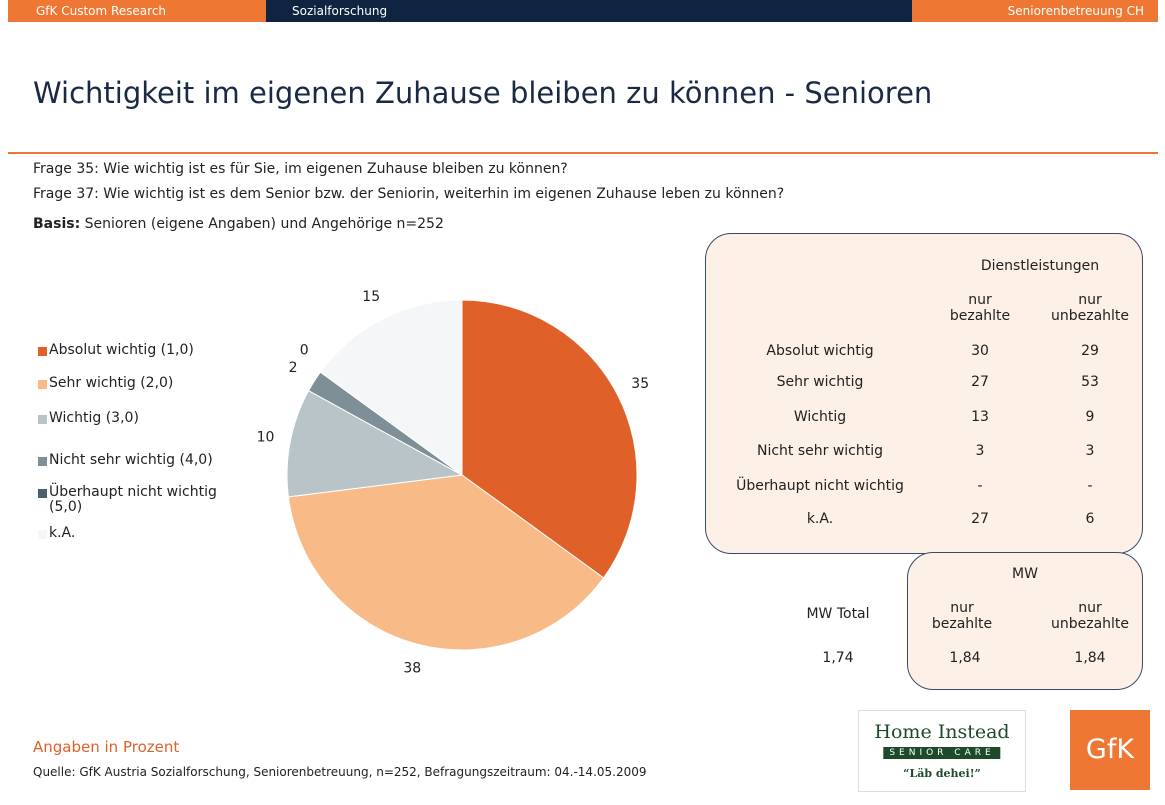 This screenshot has height=805, width=1165. Describe the element at coordinates (640, 384) in the screenshot. I see `data-label: 35` at that location.